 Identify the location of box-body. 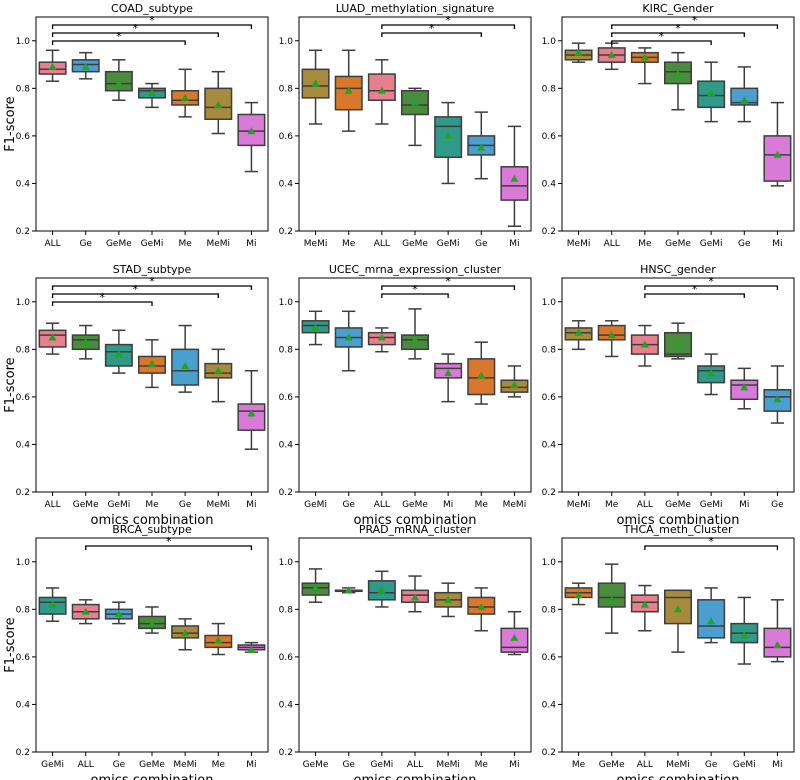
(777, 642).